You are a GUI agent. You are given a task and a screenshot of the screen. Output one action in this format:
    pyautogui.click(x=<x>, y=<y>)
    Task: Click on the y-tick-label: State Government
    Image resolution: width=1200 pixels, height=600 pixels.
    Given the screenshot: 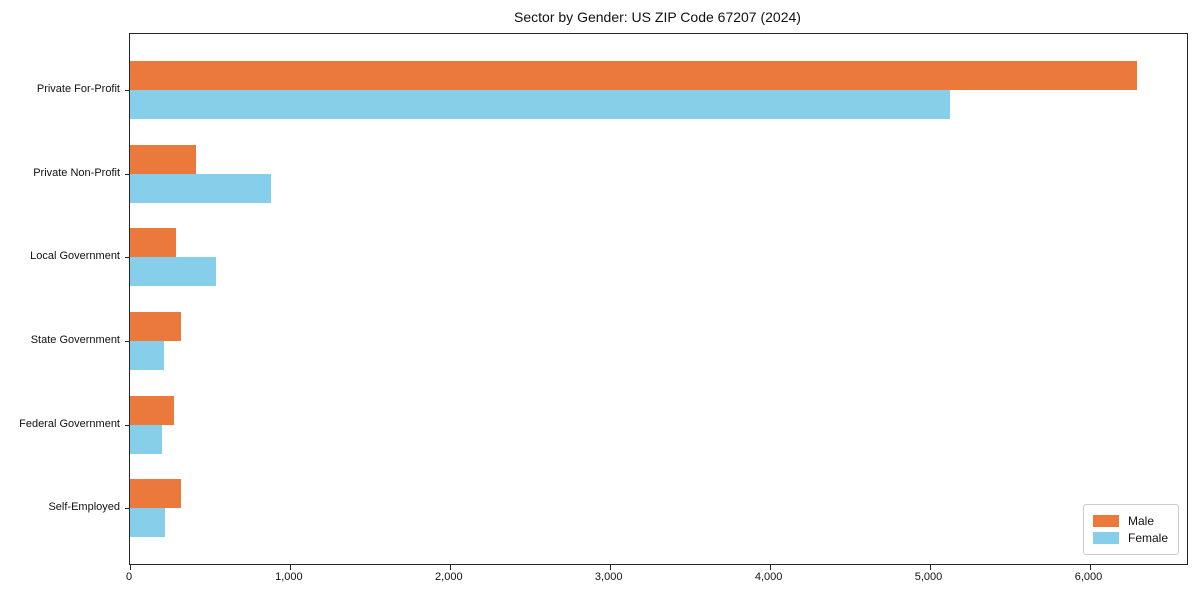 What is the action you would take?
    pyautogui.click(x=75, y=339)
    